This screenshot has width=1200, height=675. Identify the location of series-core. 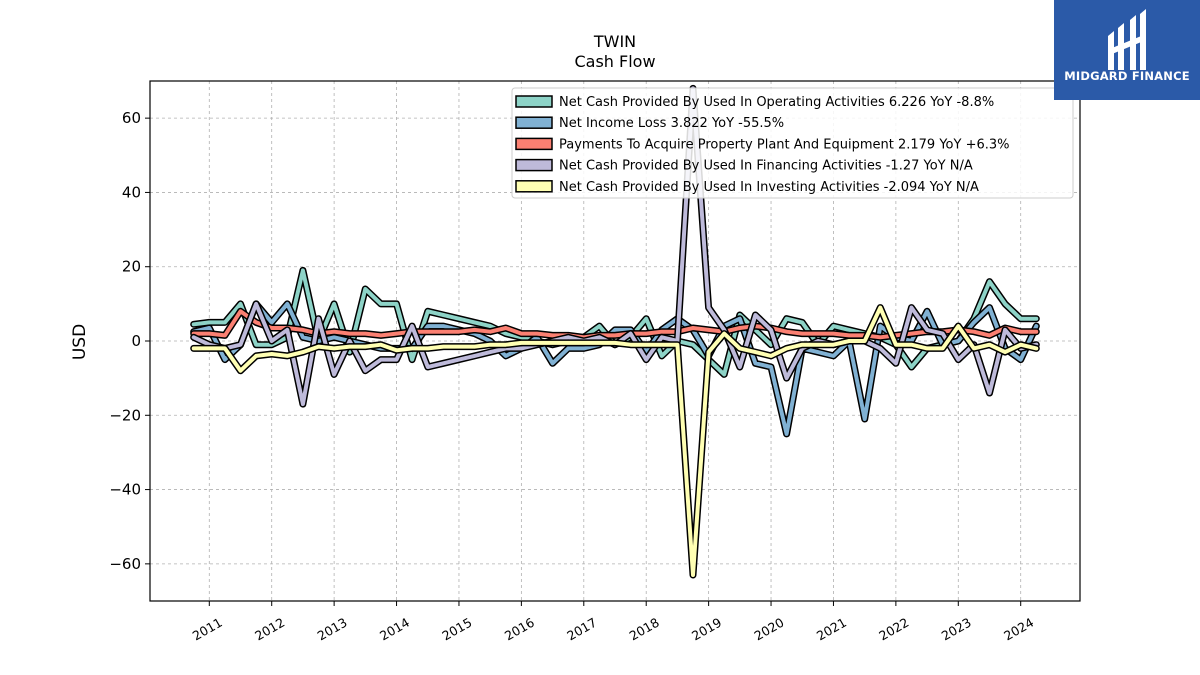
(615, 324).